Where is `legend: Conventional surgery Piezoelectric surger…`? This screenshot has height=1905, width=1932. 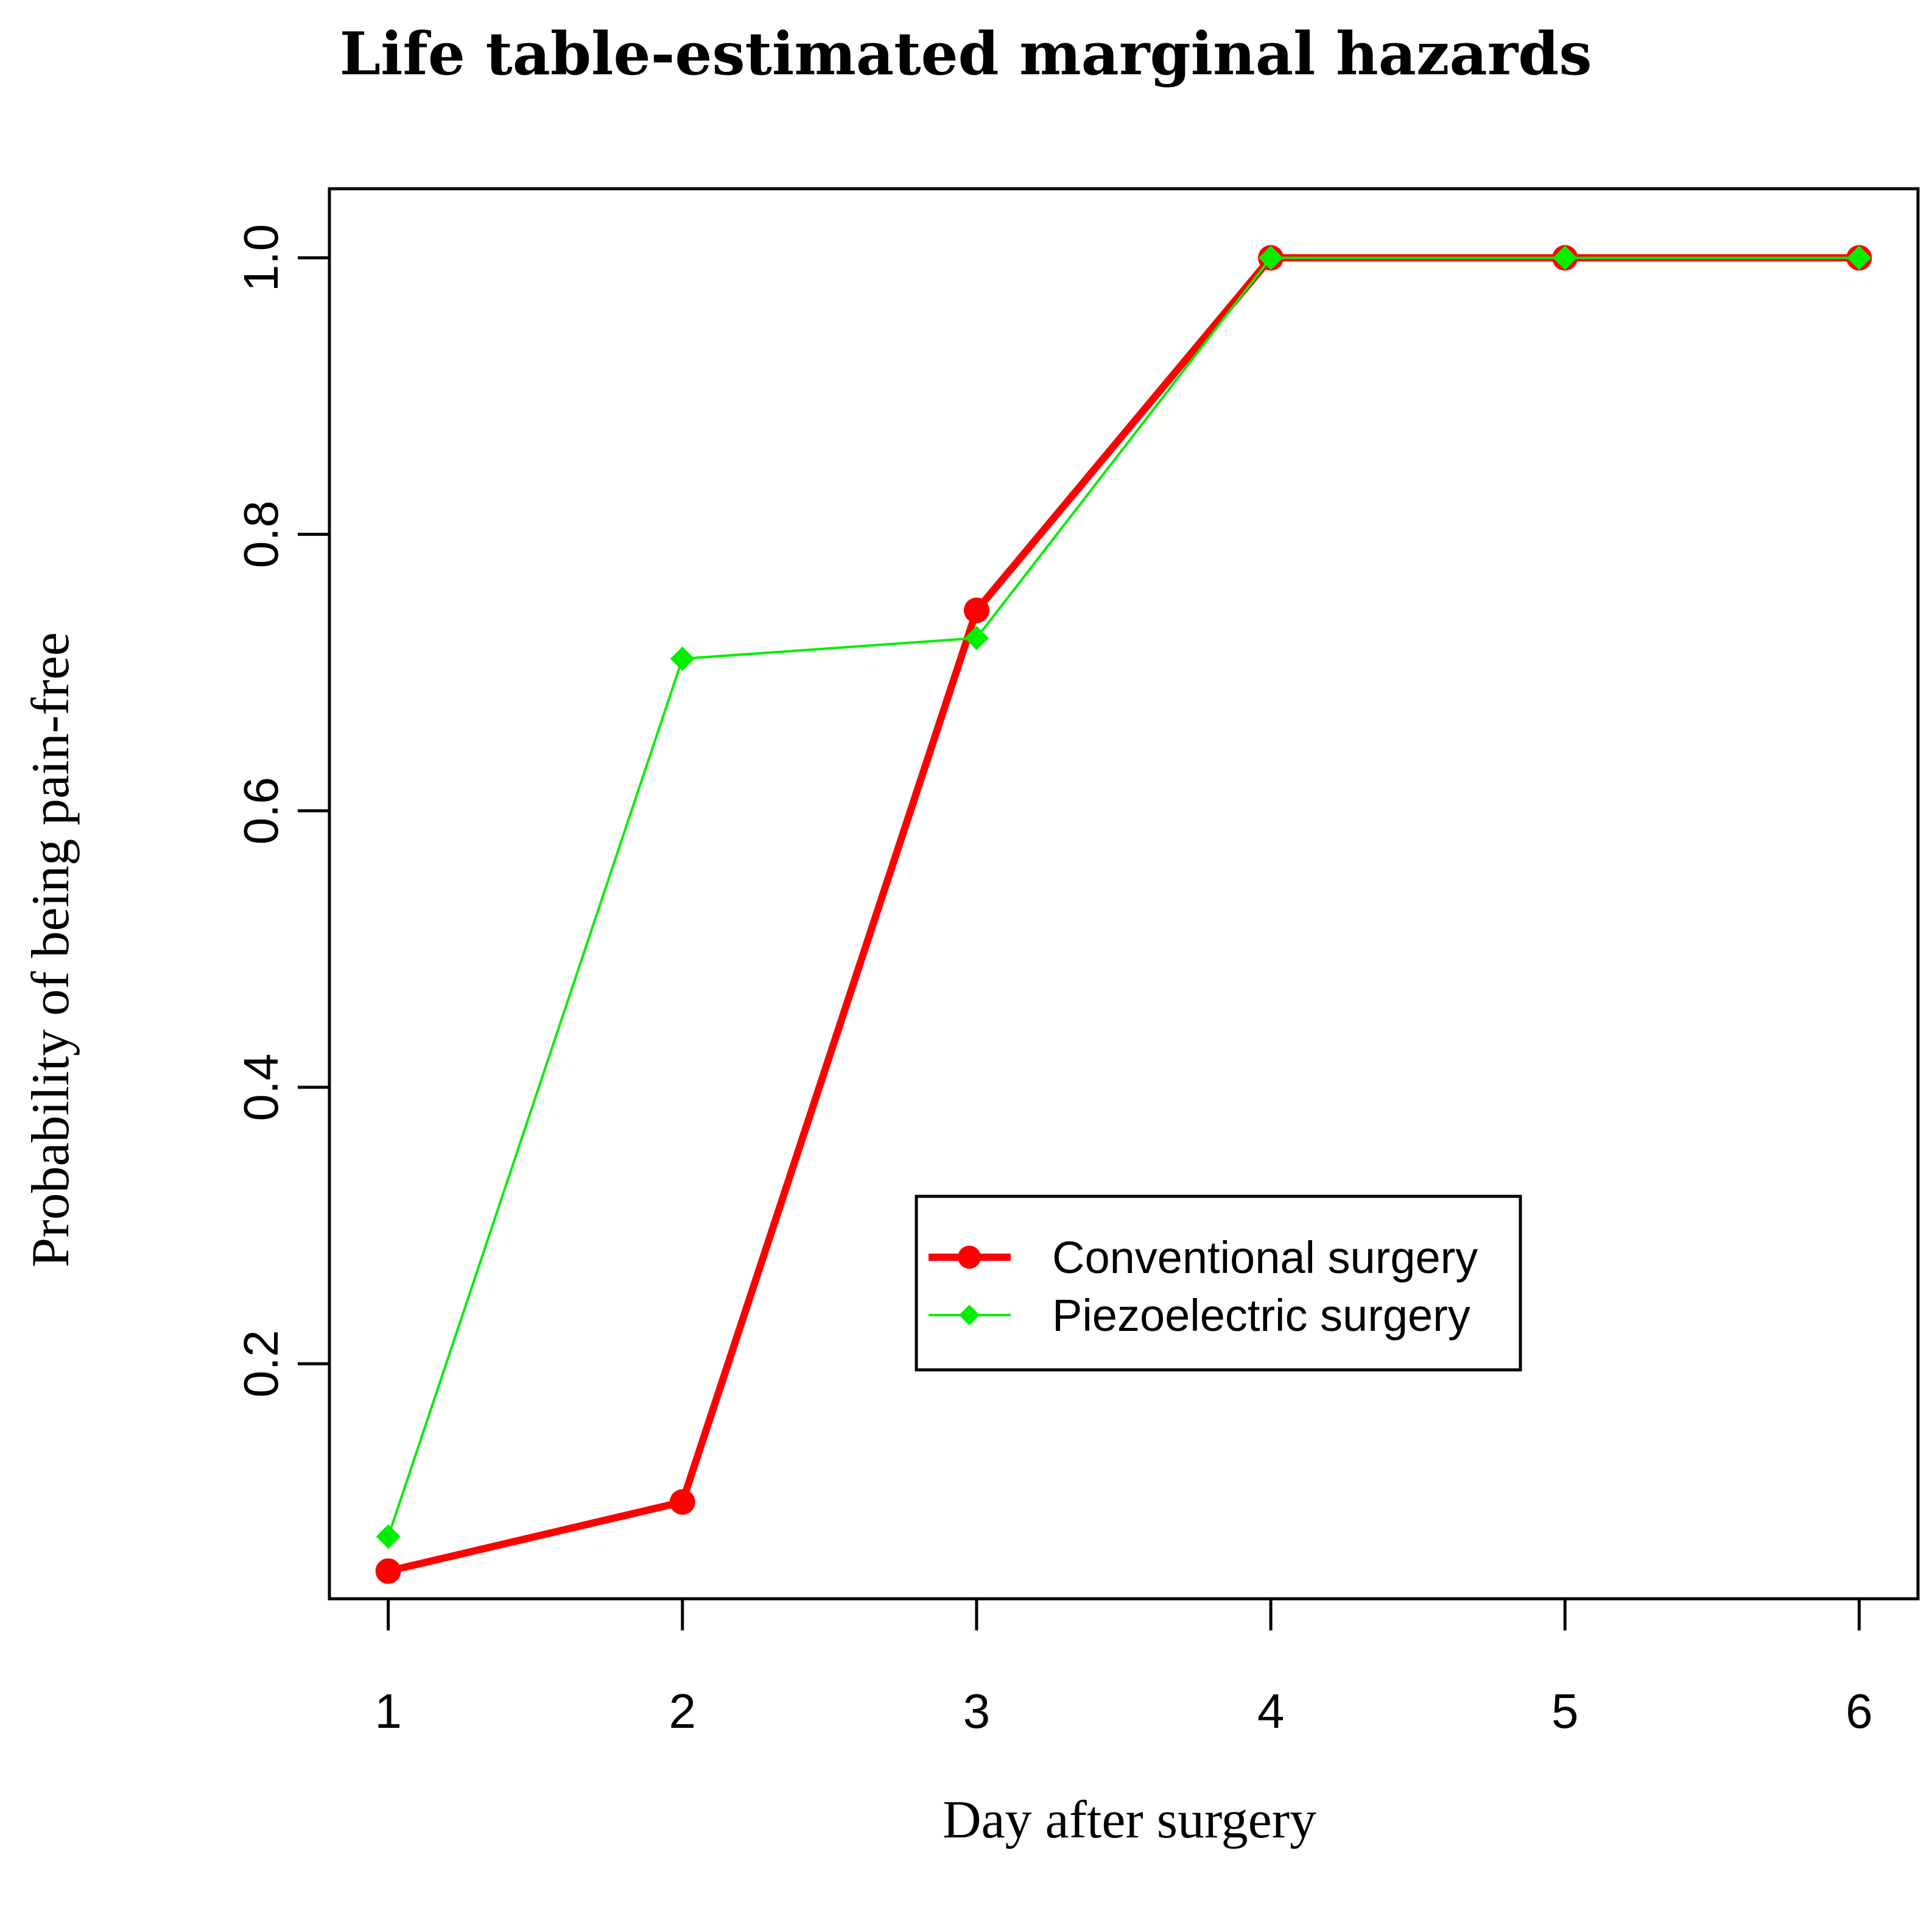
legend: Conventional surgery Piezoelectric surger… is located at coordinates (1218, 1283).